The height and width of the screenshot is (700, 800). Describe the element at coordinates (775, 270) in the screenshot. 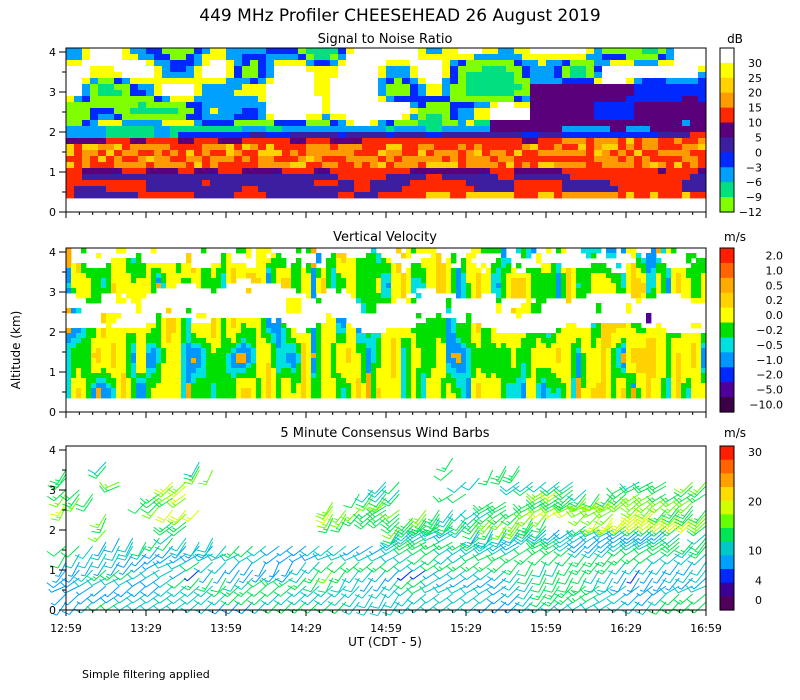

I see `colorbar-label: 1.0` at that location.